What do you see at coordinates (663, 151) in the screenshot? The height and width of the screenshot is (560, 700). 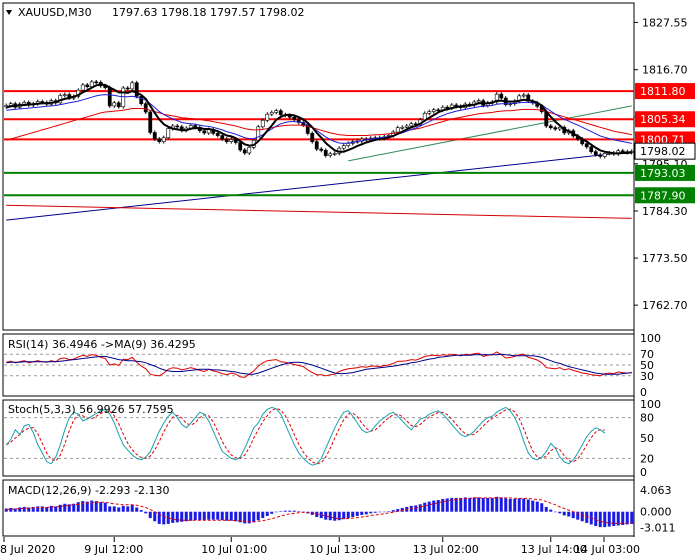 I see `current-price-label: 1798.02` at bounding box center [663, 151].